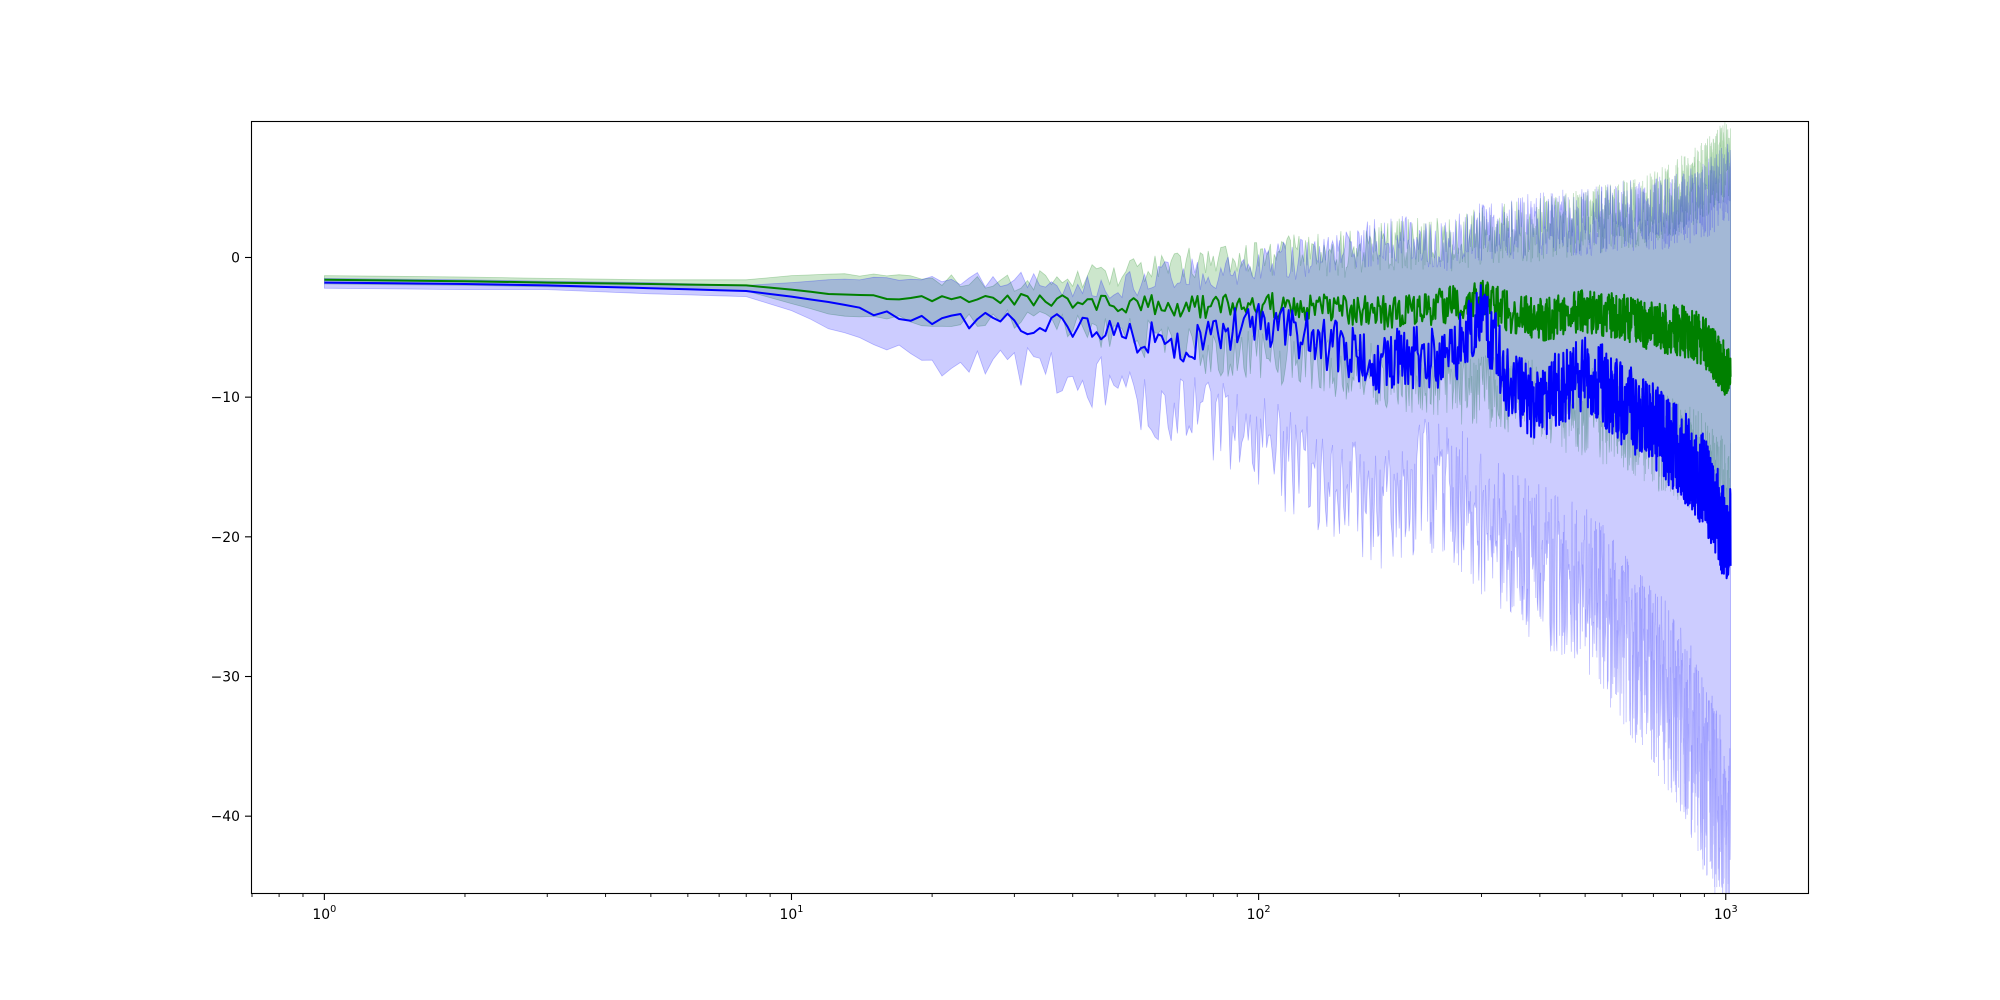 The image size is (2000, 1000). What do you see at coordinates (792, 913) in the screenshot?
I see `x-tick-label: 10¹` at bounding box center [792, 913].